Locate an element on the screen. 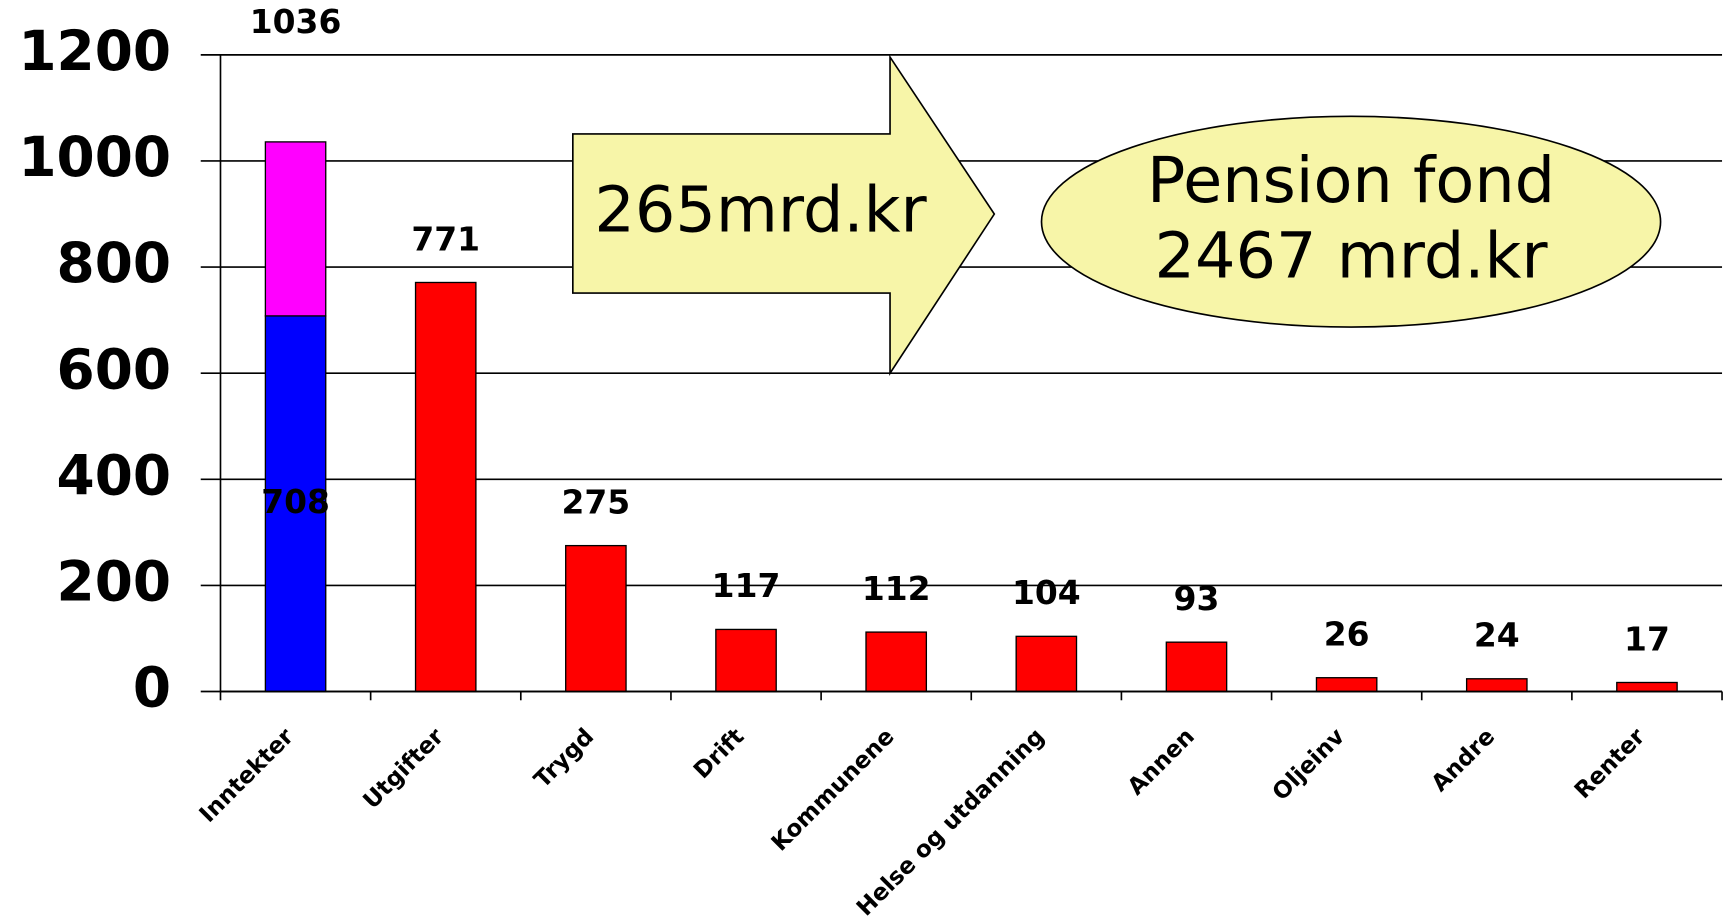 The width and height of the screenshot is (1723, 922). y-tick-label: 800 is located at coordinates (114, 263).